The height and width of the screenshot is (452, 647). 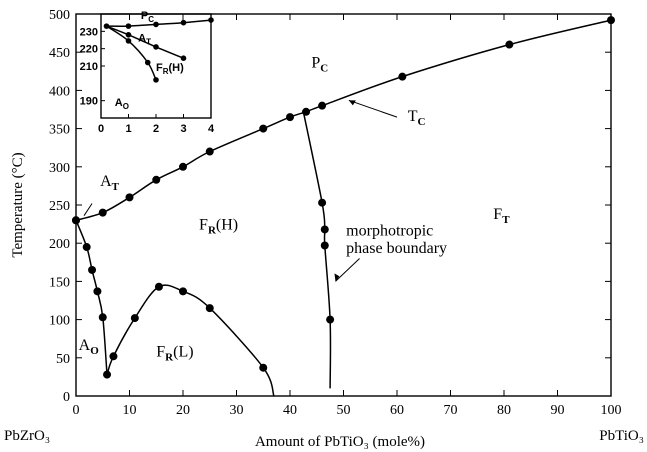 What do you see at coordinates (89, 347) in the screenshot?
I see `region-label-ao: AO` at bounding box center [89, 347].